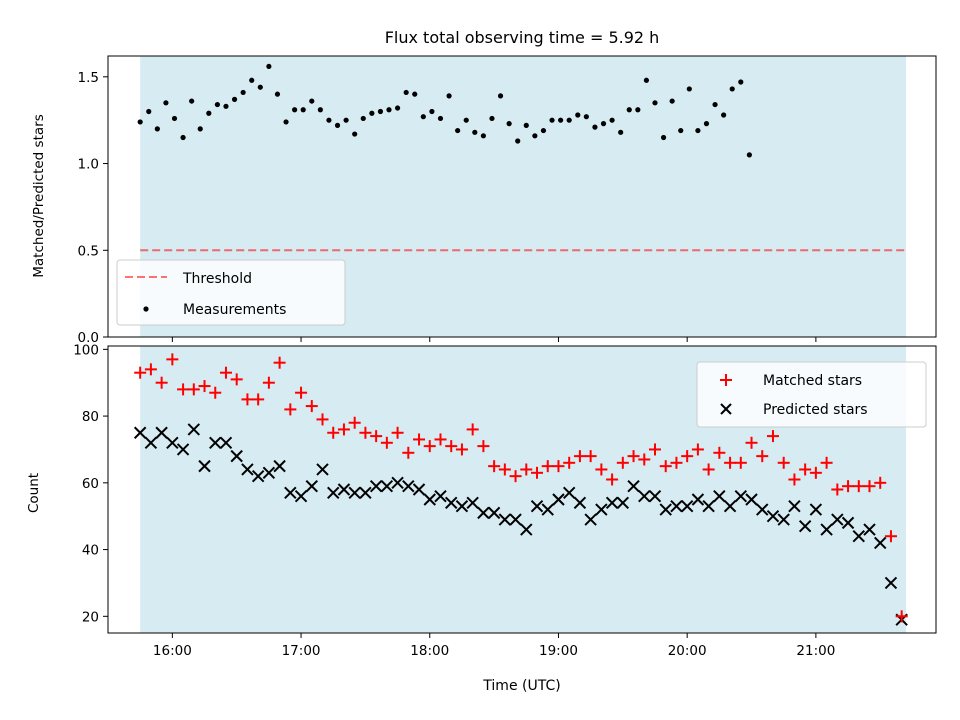  I want to click on x-tick-label: 18:00, so click(429, 651).